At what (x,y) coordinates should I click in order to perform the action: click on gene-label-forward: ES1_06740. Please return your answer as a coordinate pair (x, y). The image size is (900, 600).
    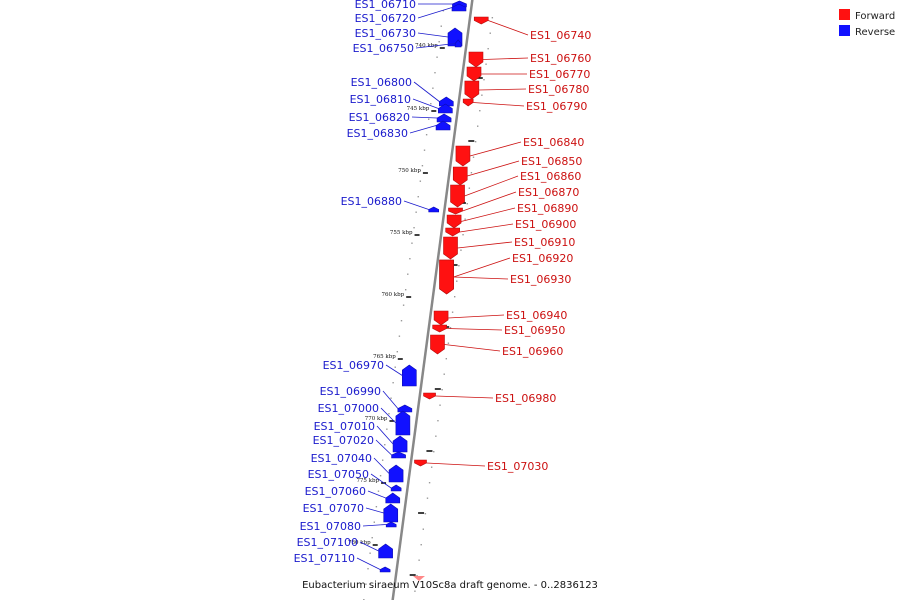
    Looking at the image, I should click on (560, 35).